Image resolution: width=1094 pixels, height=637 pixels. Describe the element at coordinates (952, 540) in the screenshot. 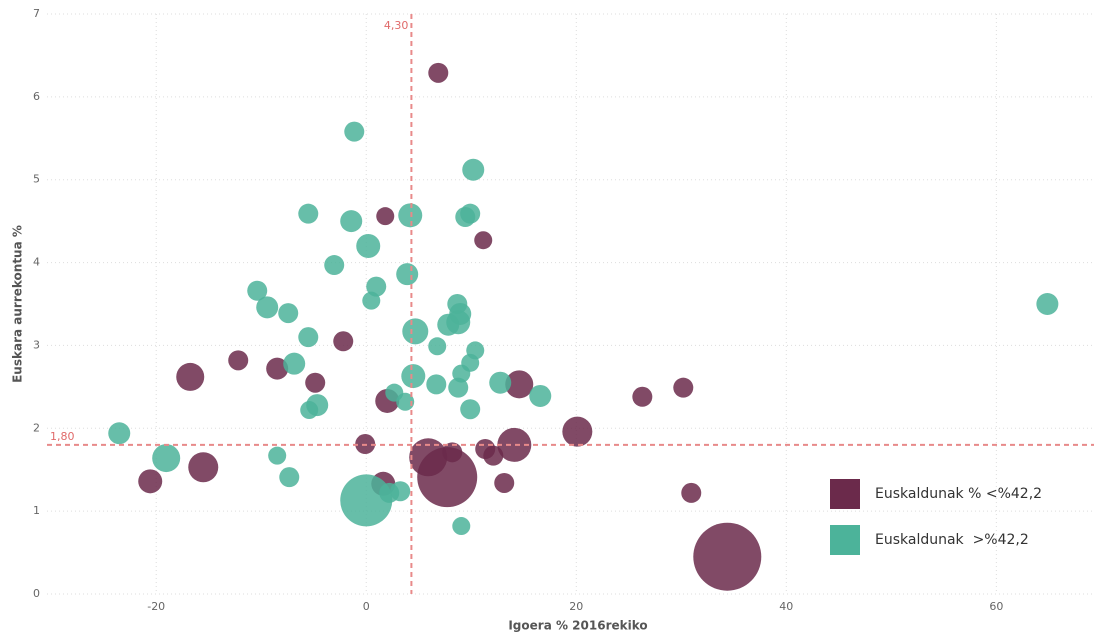

I see `legend-label: Euskaldunak >%42,2` at that location.